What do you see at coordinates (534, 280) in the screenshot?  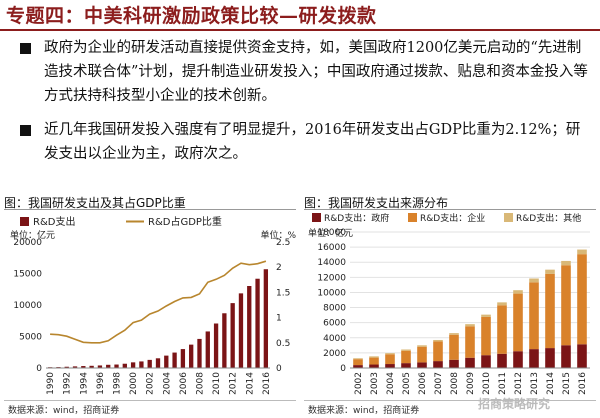 I see `bar-2-2013` at bounding box center [534, 280].